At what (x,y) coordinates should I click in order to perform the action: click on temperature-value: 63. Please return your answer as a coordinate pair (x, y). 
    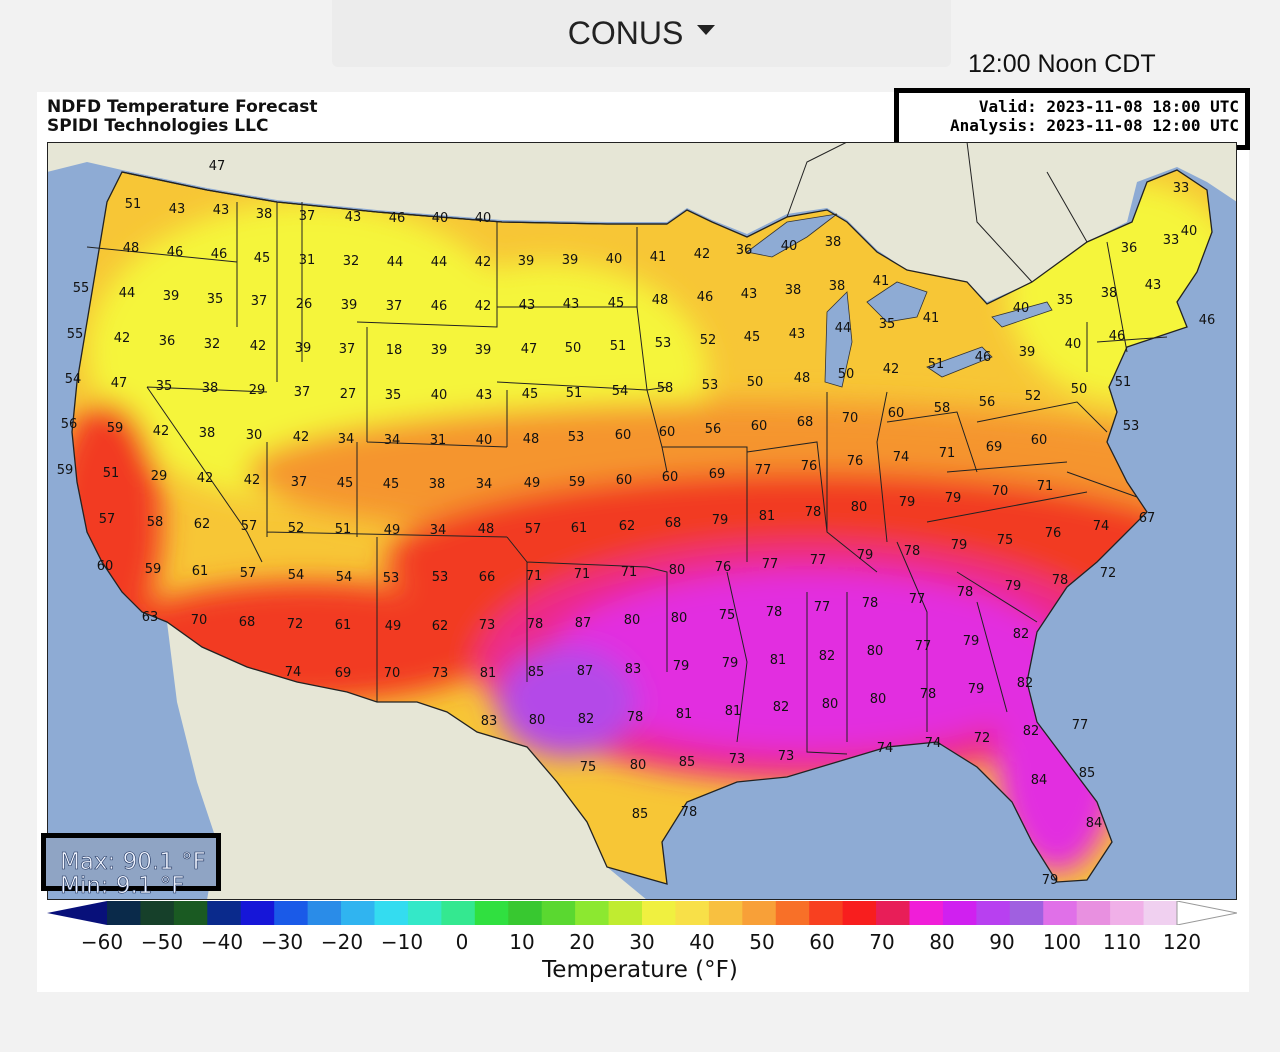
    Looking at the image, I should click on (150, 617).